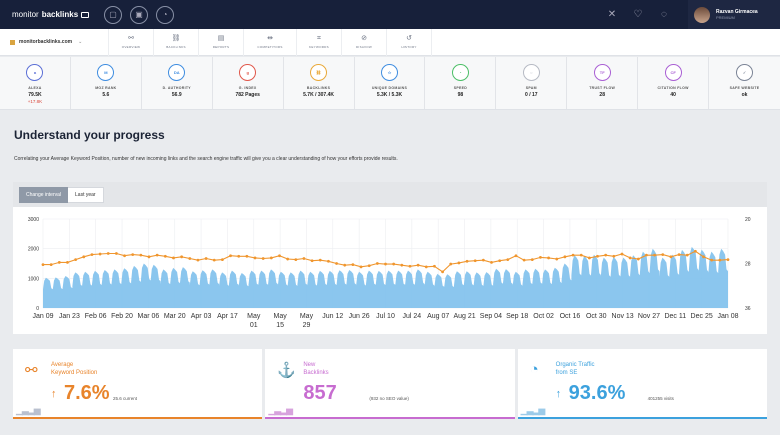 Image resolution: width=780 pixels, height=435 pixels. What do you see at coordinates (35, 83) in the screenshot?
I see `metric-alexa: a ALEXA 79.5K +17.8K` at bounding box center [35, 83].